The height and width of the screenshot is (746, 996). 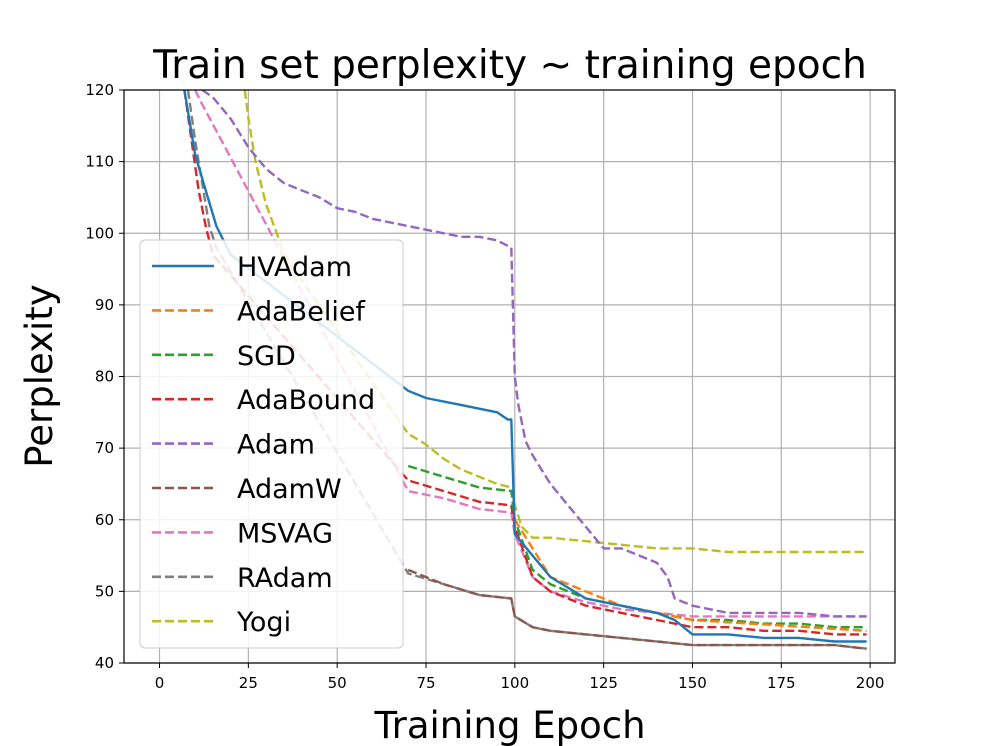 What do you see at coordinates (276, 445) in the screenshot?
I see `legend-label-adam: Adam` at bounding box center [276, 445].